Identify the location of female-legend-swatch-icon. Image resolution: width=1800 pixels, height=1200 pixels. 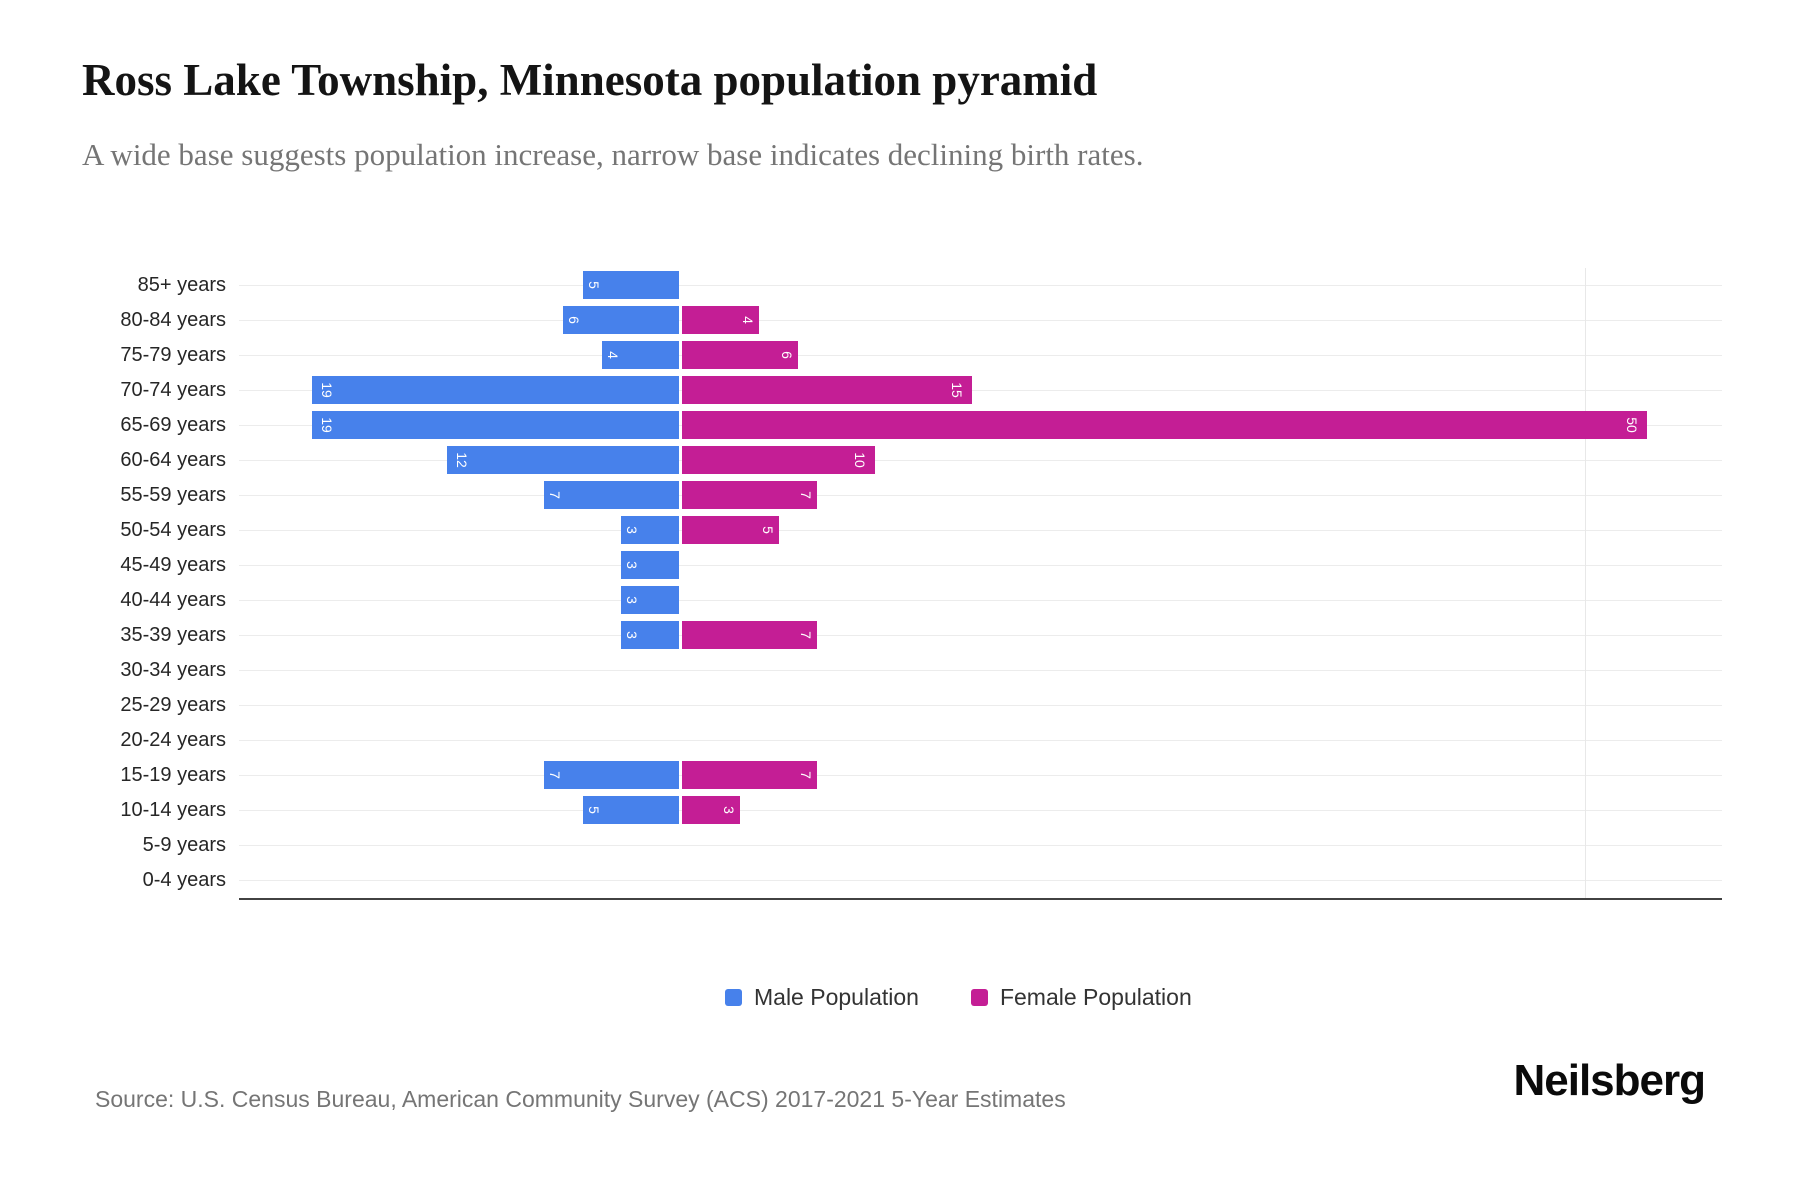
(979, 997).